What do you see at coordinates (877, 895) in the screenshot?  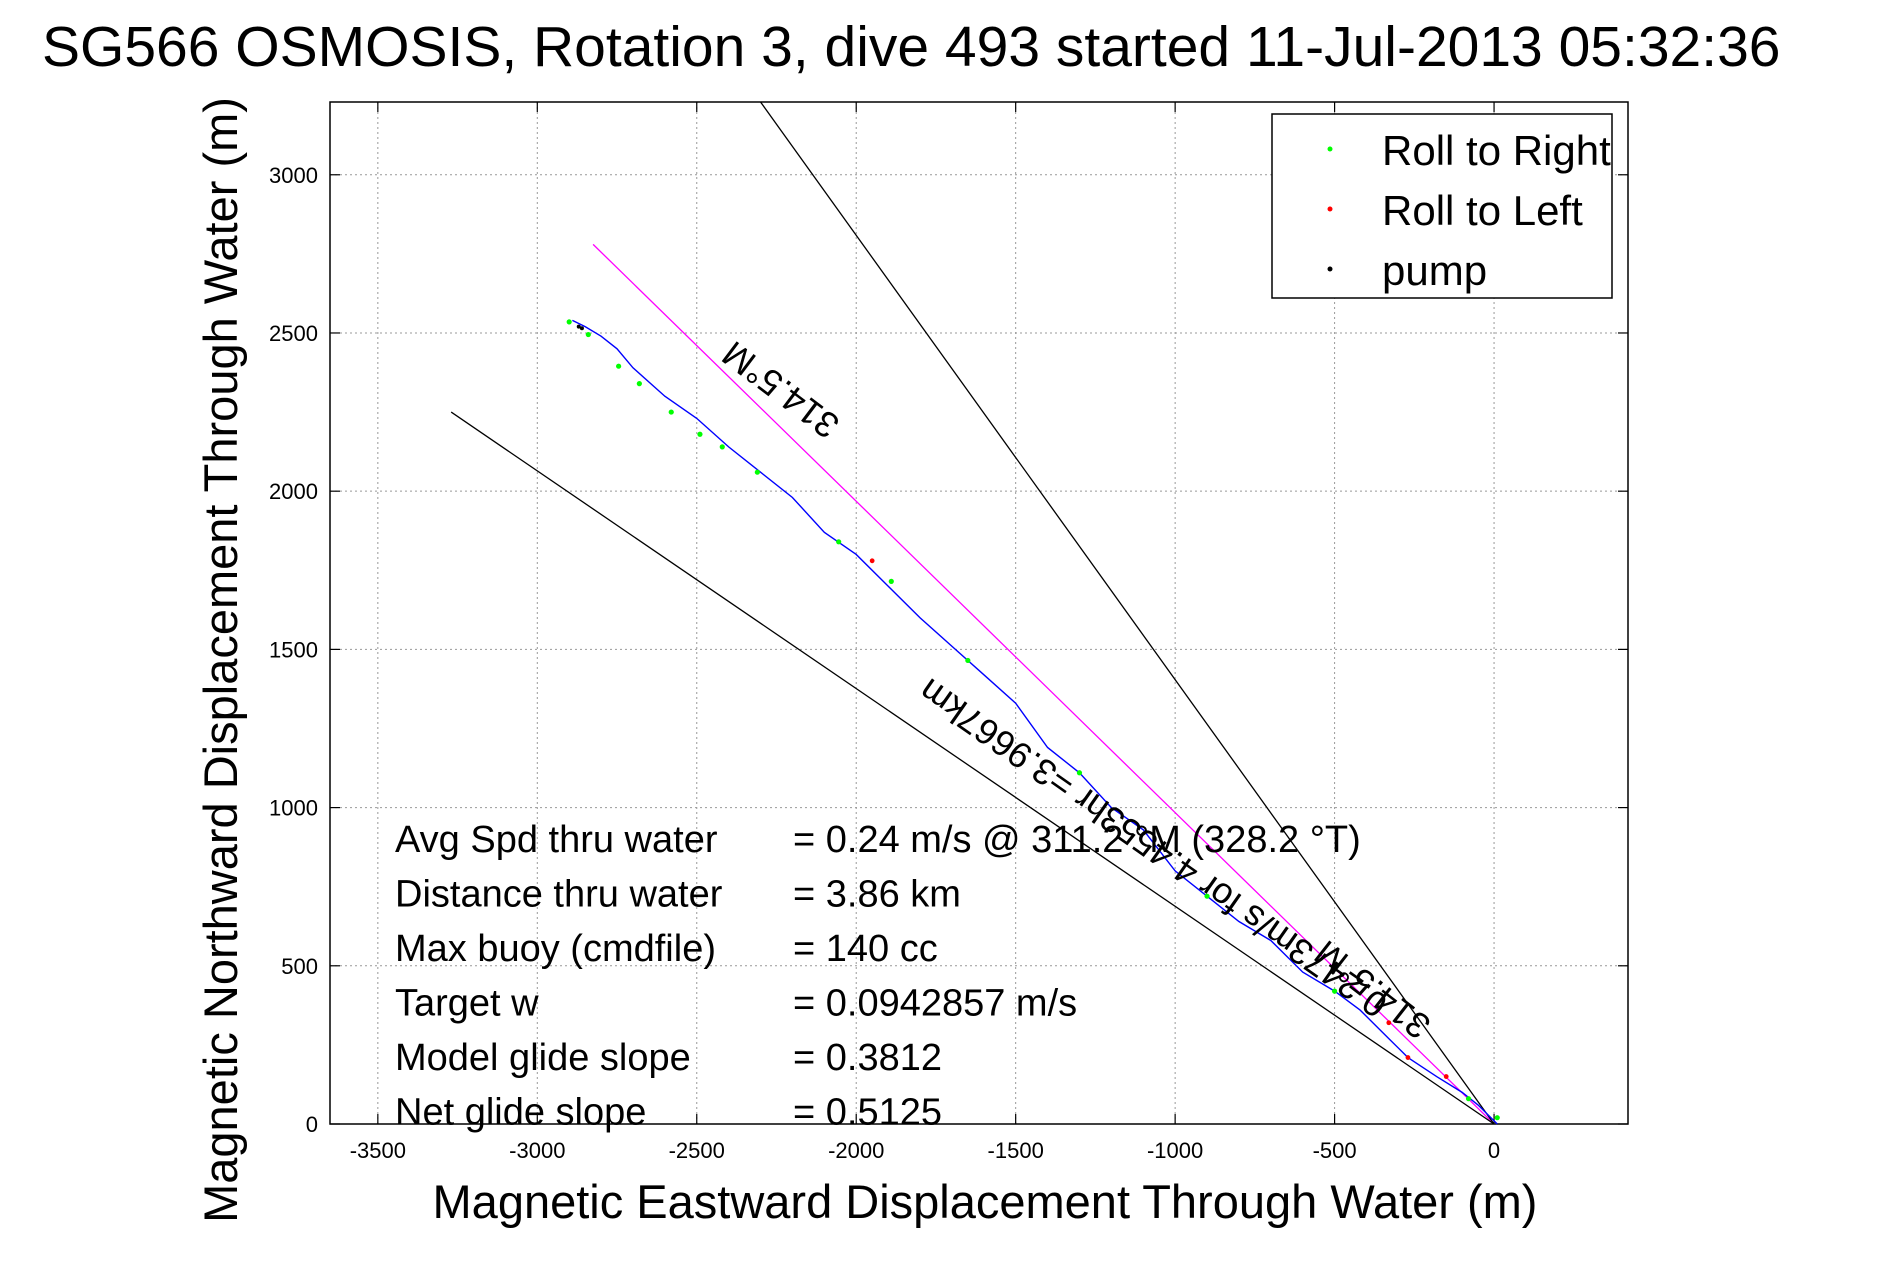 I see `stat-value: = 3.86 km` at bounding box center [877, 895].